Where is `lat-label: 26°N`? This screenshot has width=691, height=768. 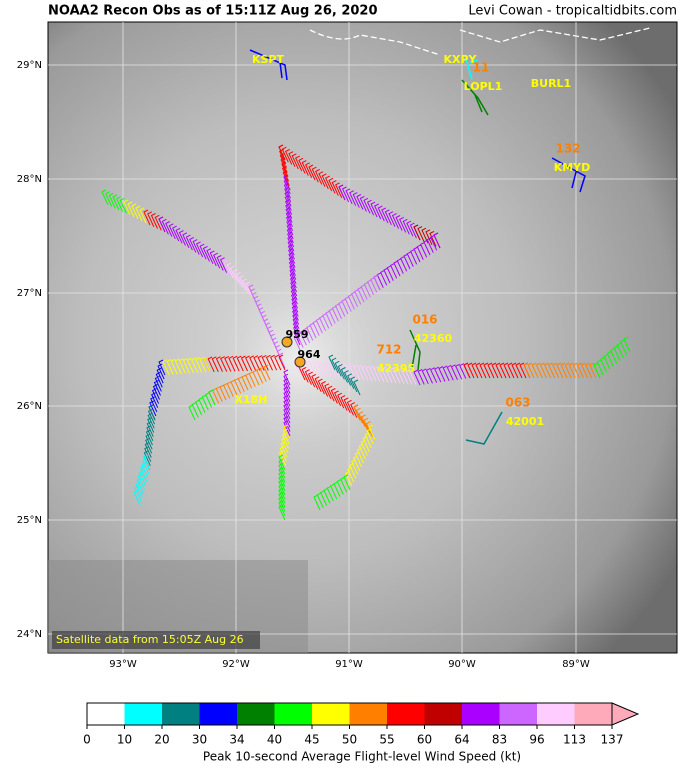 lat-label: 26°N is located at coordinates (29, 406).